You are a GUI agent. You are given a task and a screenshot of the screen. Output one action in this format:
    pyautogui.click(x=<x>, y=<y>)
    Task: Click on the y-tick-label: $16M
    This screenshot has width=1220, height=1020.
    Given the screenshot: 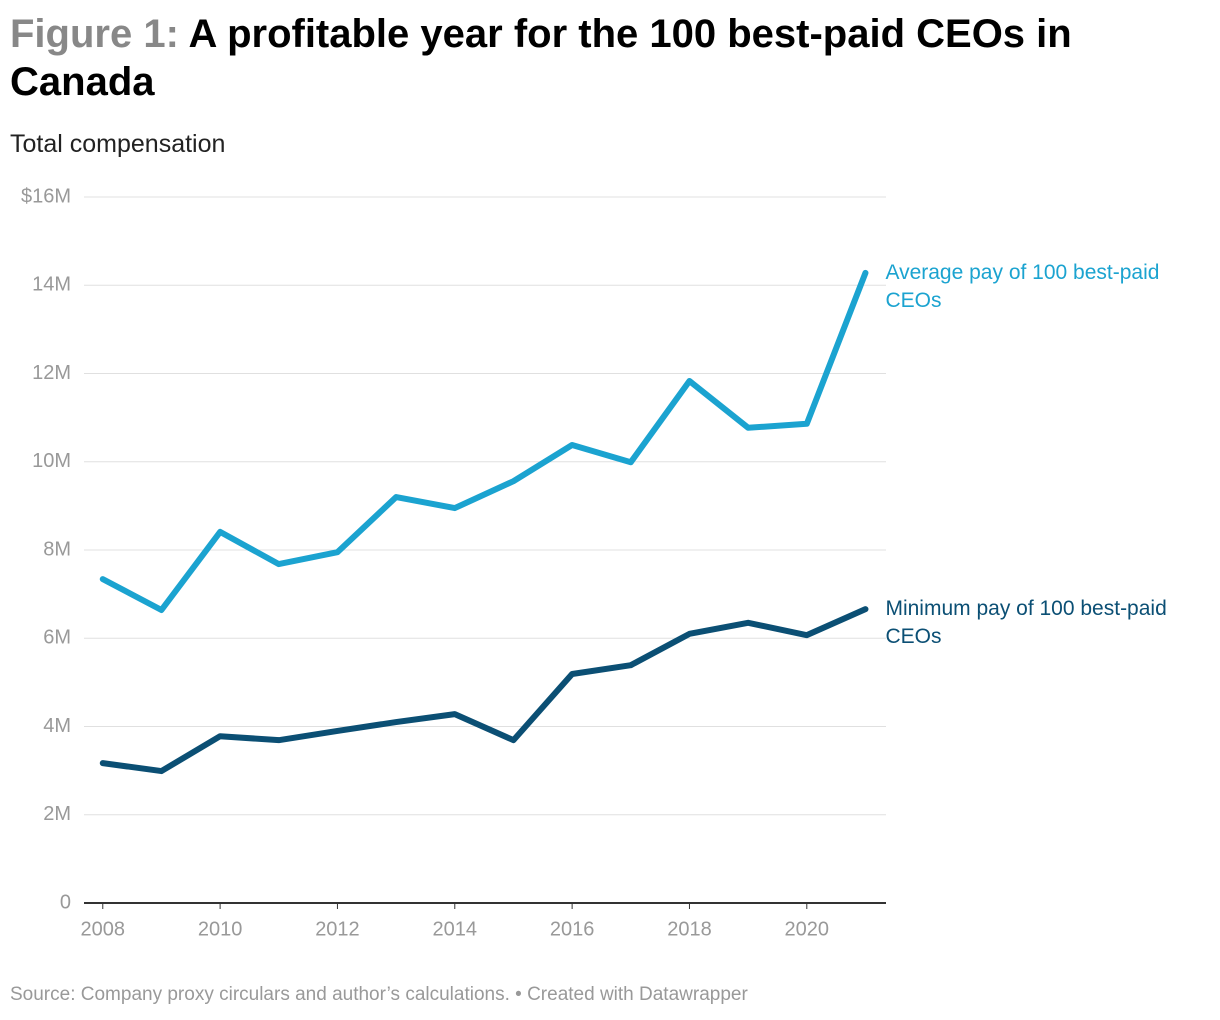 What is the action you would take?
    pyautogui.click(x=46, y=196)
    